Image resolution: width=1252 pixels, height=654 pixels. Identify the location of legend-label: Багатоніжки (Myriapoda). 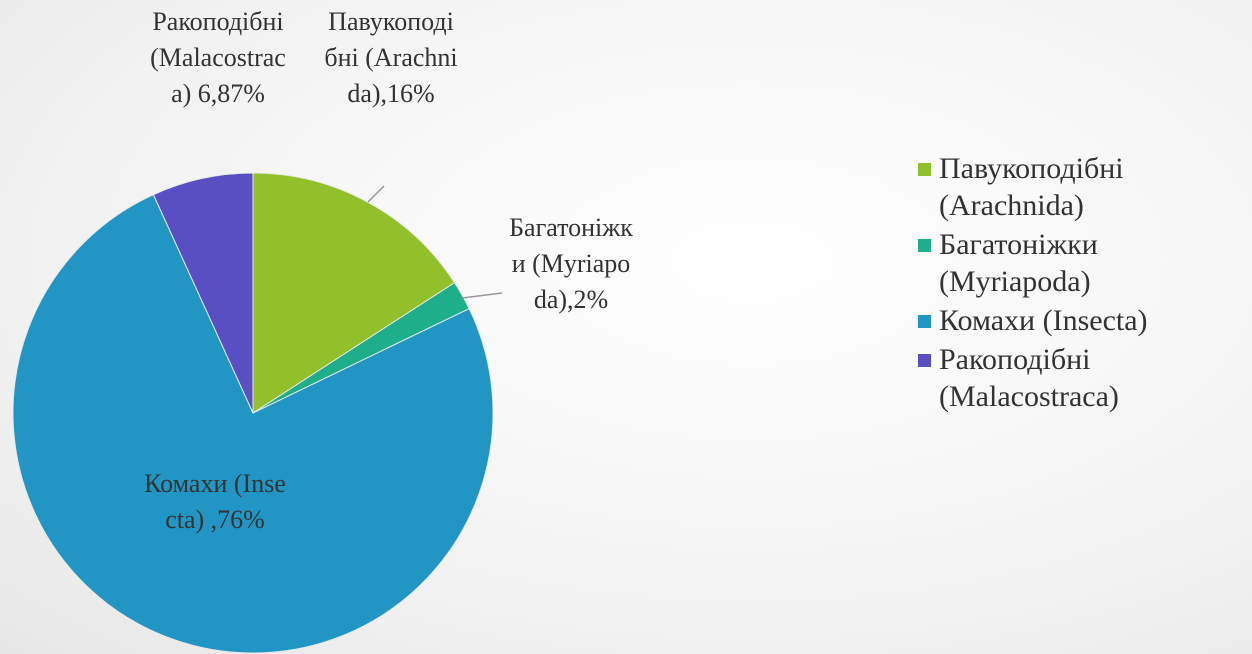
(1018, 263).